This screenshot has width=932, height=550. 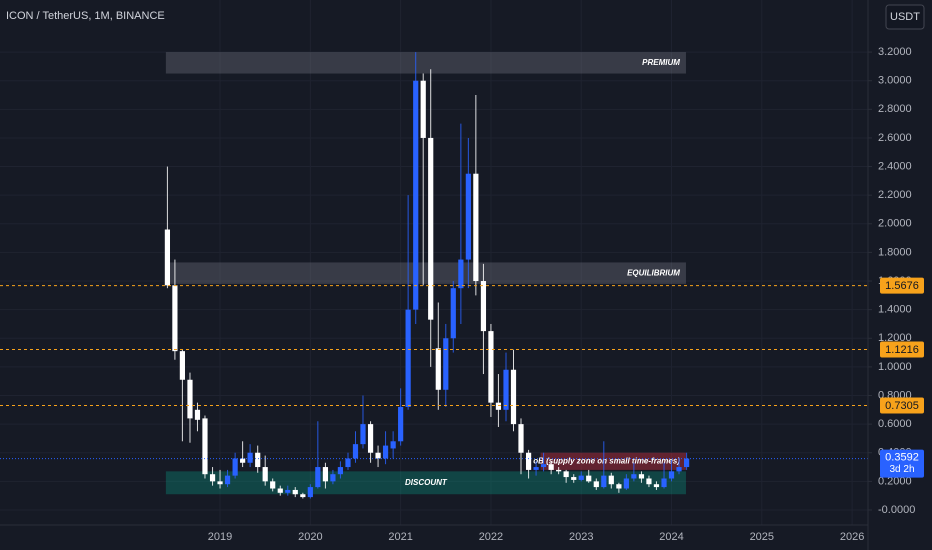 I want to click on x-tick-label: 2024, so click(x=671, y=537).